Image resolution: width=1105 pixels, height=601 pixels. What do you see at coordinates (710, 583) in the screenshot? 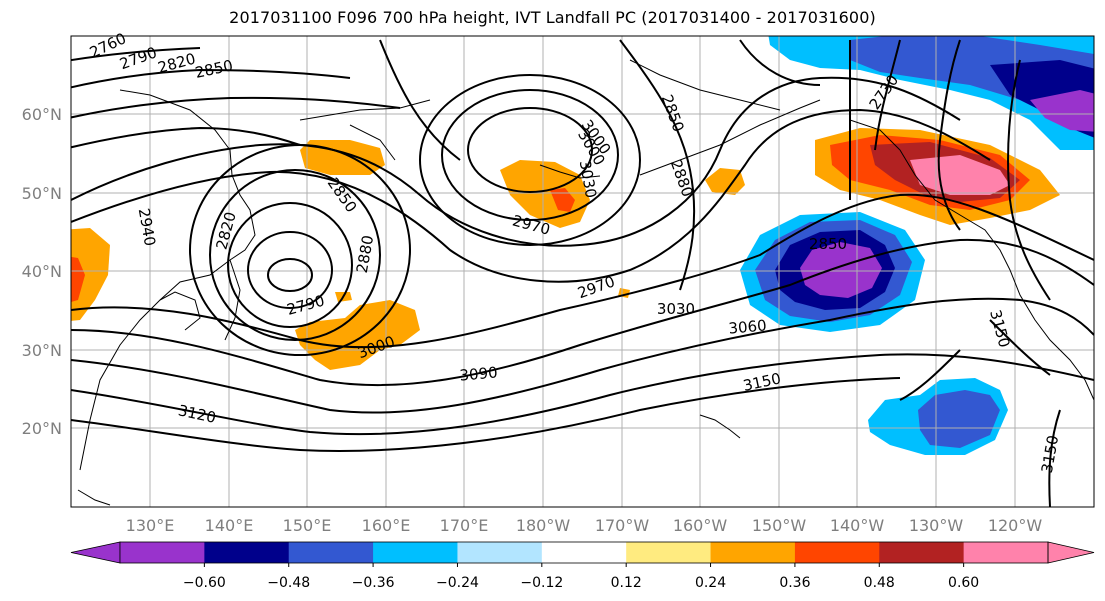
I see `colorbar-tick-label: 0.24` at bounding box center [710, 583].